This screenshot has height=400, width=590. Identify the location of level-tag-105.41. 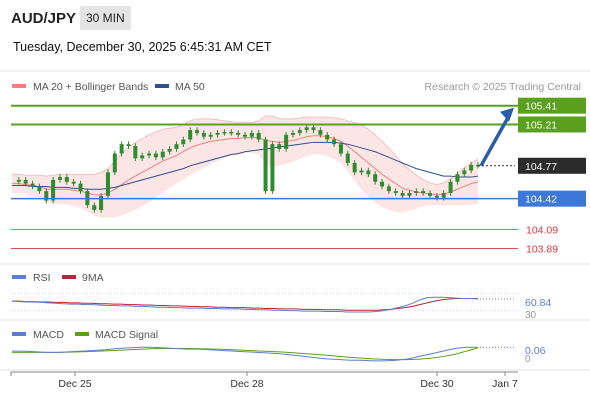
(552, 105).